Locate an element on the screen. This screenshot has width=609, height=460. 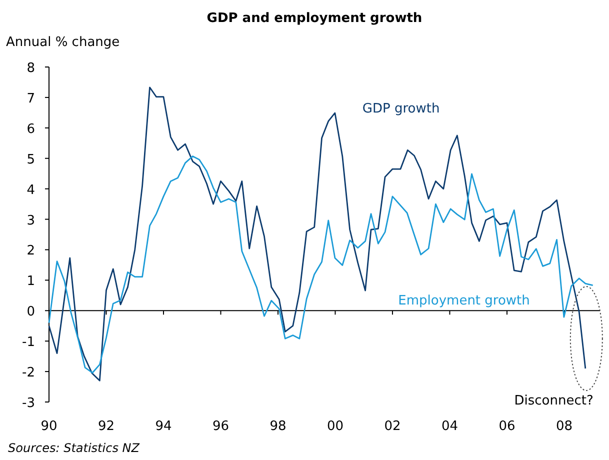
y-tick-label: 4 is located at coordinates (30, 190).